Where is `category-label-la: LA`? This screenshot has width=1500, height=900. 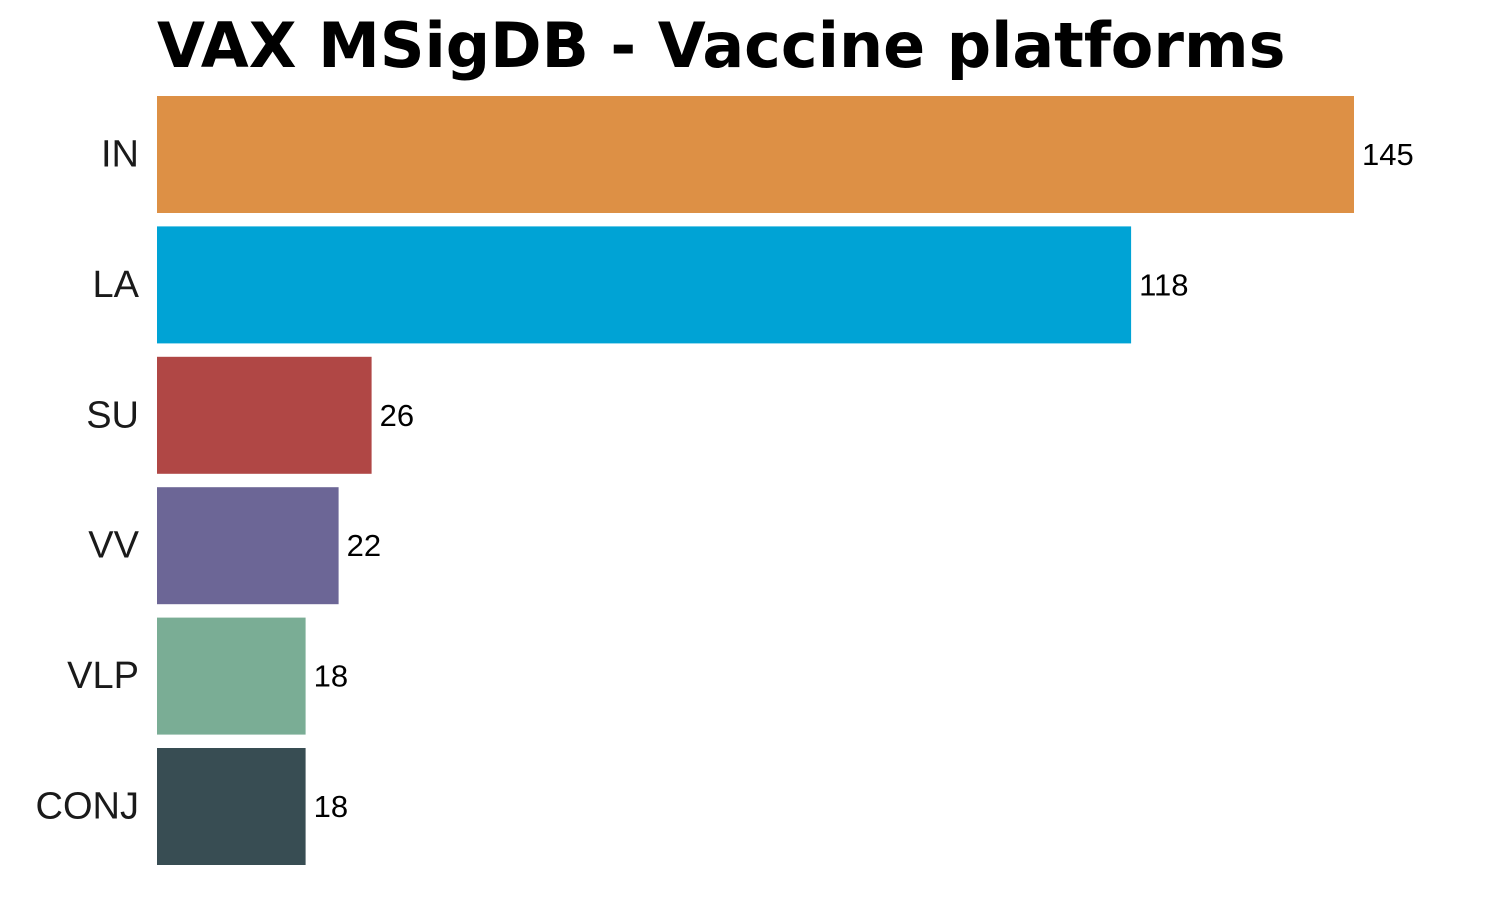
category-label-la: LA is located at coordinates (116, 285).